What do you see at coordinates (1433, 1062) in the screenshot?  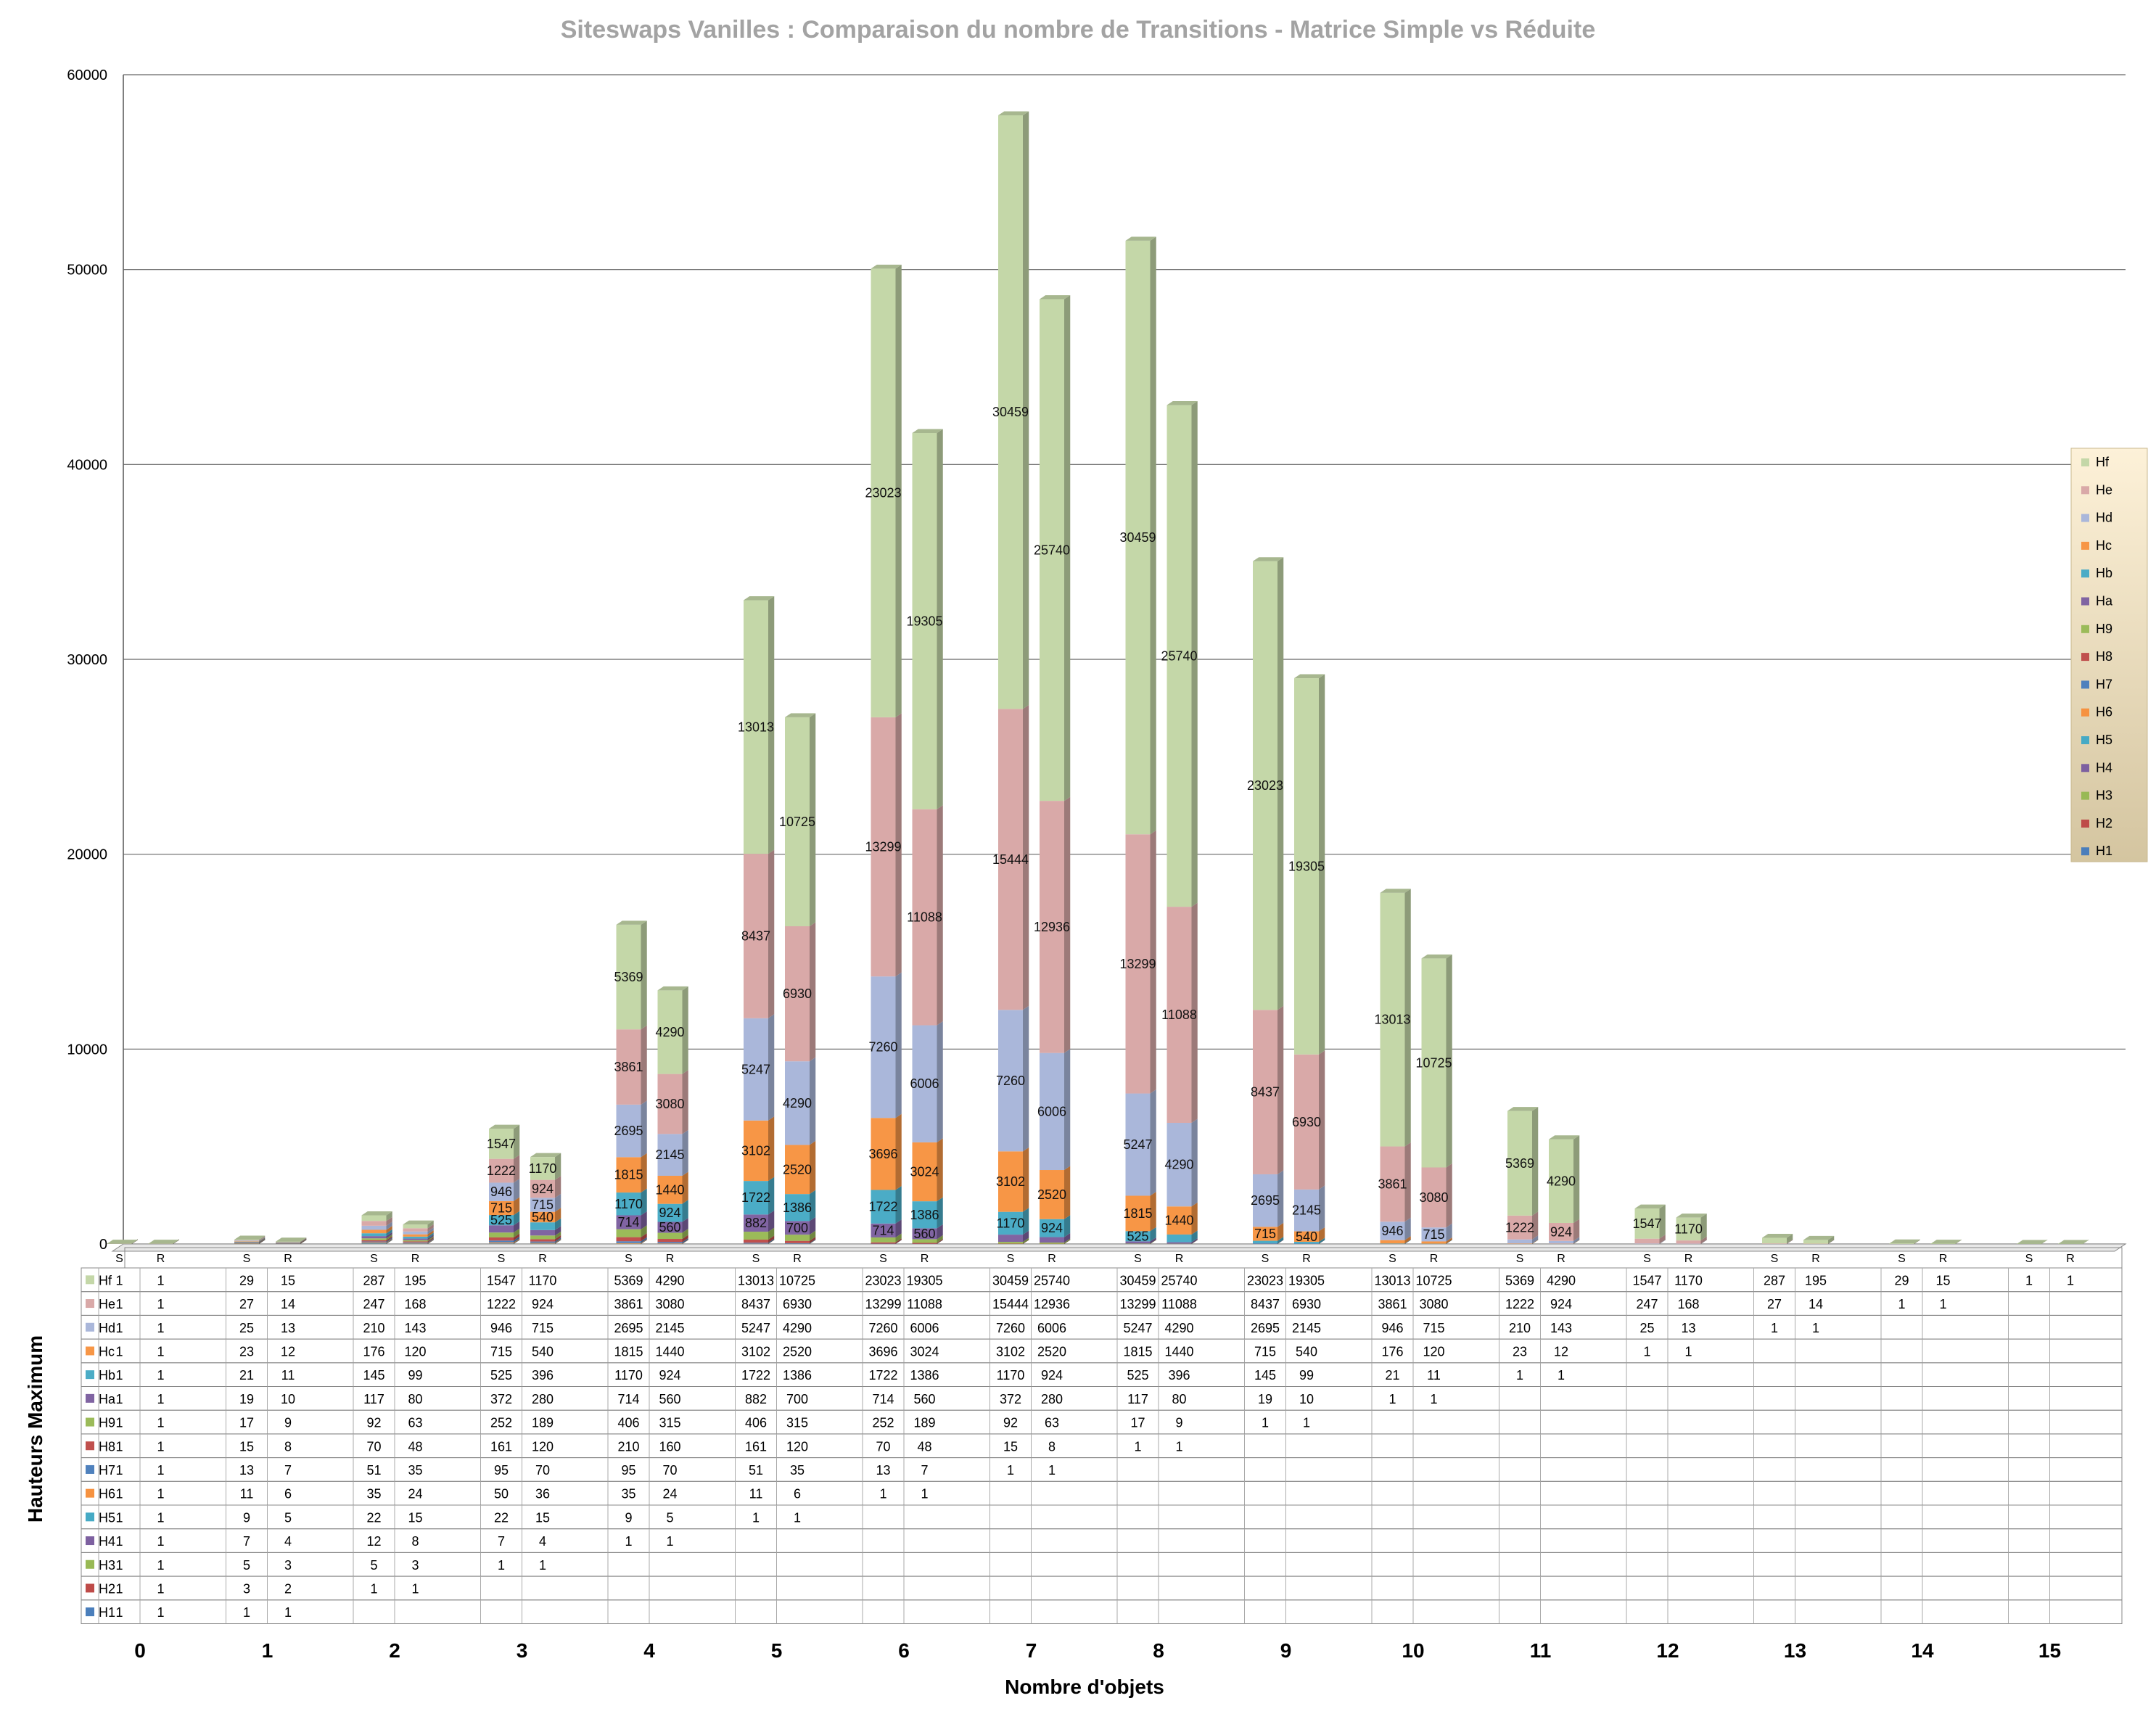 I see `data-label: 10725` at bounding box center [1433, 1062].